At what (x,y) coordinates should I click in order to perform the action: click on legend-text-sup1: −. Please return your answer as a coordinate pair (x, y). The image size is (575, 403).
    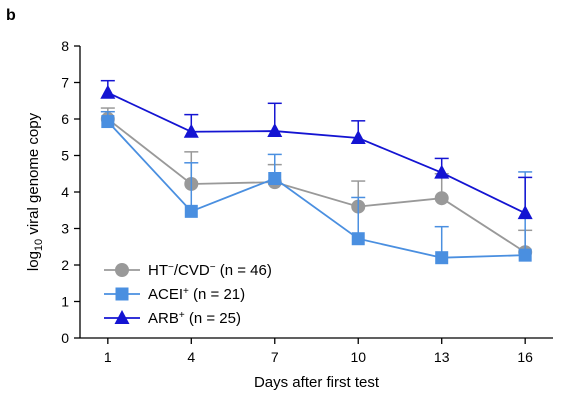
    Looking at the image, I should click on (171, 267).